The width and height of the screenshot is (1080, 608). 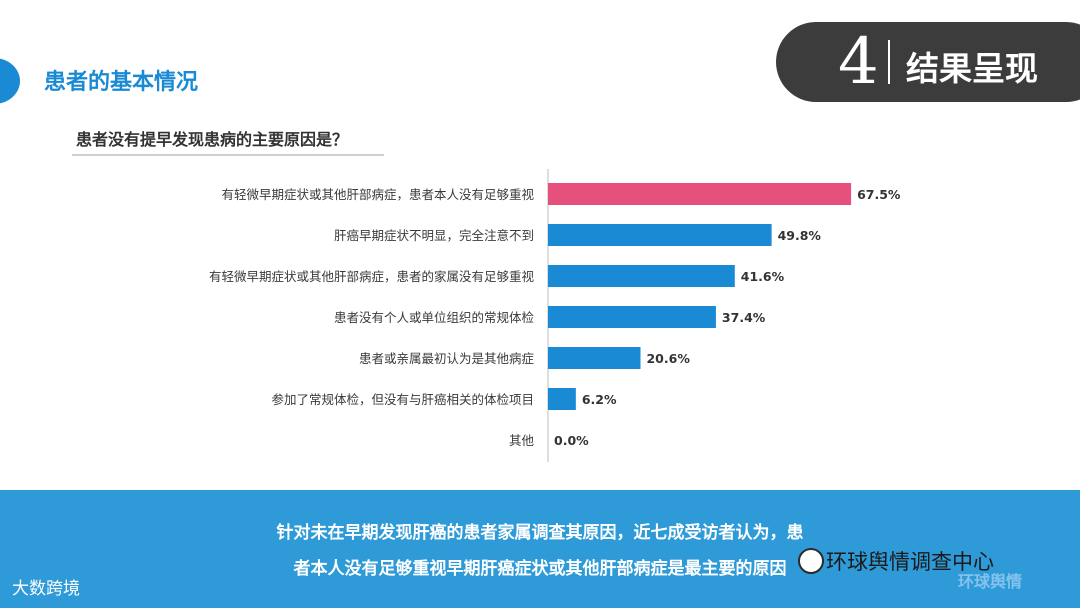 I want to click on badge-title: 结果呈现, so click(x=972, y=68).